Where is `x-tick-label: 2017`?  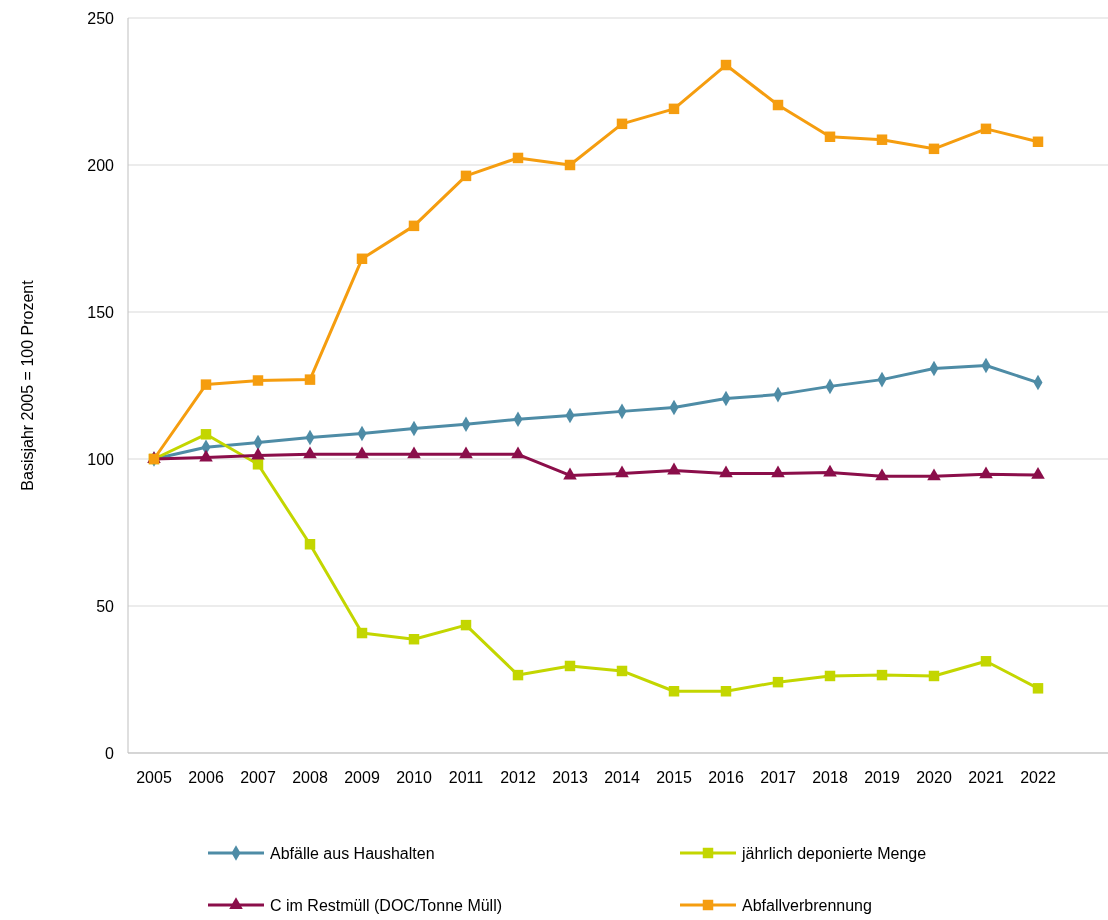
x-tick-label: 2017 is located at coordinates (778, 777).